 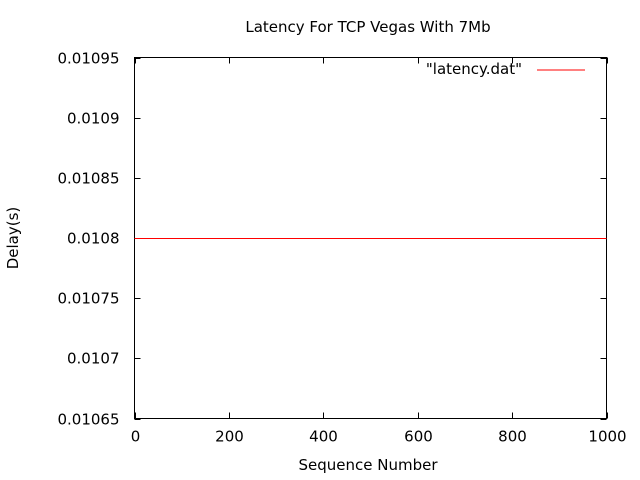 What do you see at coordinates (93, 119) in the screenshot?
I see `y-tick-label: 0.0109` at bounding box center [93, 119].